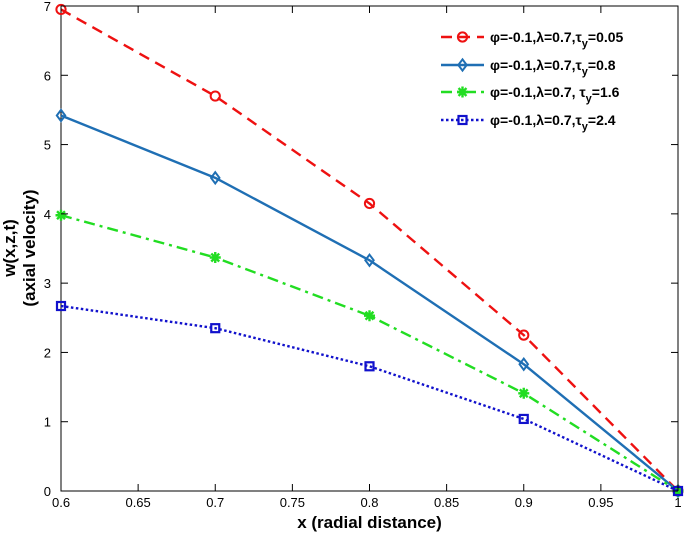  Describe the element at coordinates (524, 502) in the screenshot. I see `x-tick-label: 0.9` at that location.